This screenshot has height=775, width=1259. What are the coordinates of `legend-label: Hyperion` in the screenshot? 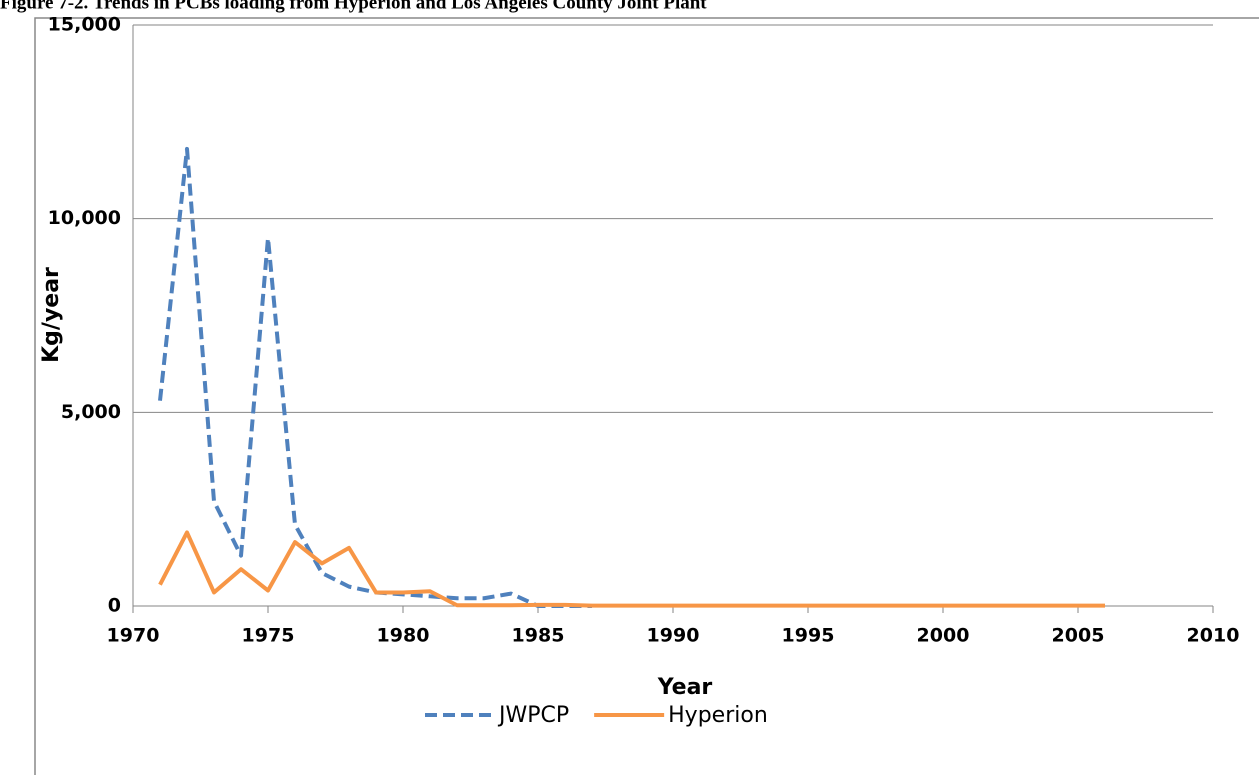 It's located at (718, 715).